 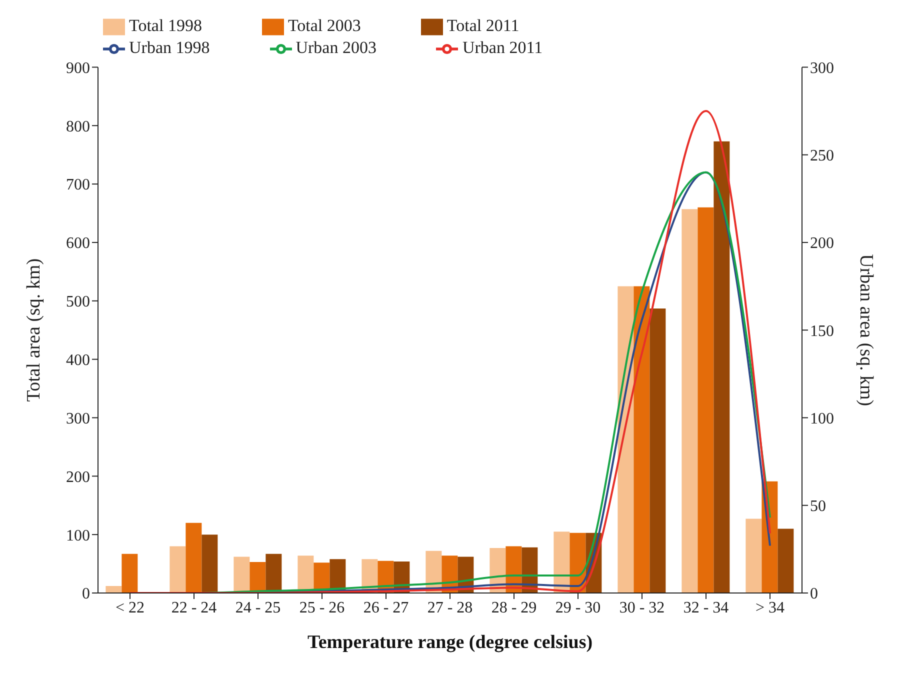 What do you see at coordinates (78, 302) in the screenshot?
I see `y-tick-label: 500` at bounding box center [78, 302].